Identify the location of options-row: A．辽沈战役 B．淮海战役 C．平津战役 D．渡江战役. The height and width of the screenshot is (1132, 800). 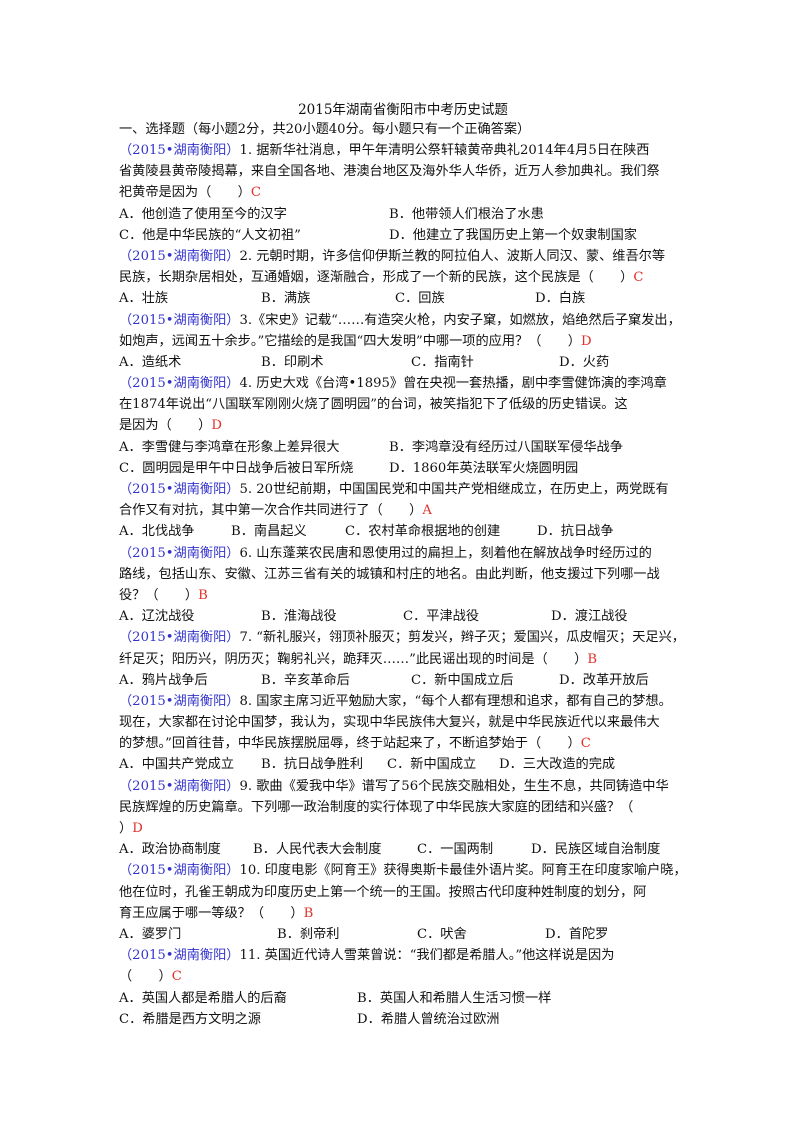
(403, 616).